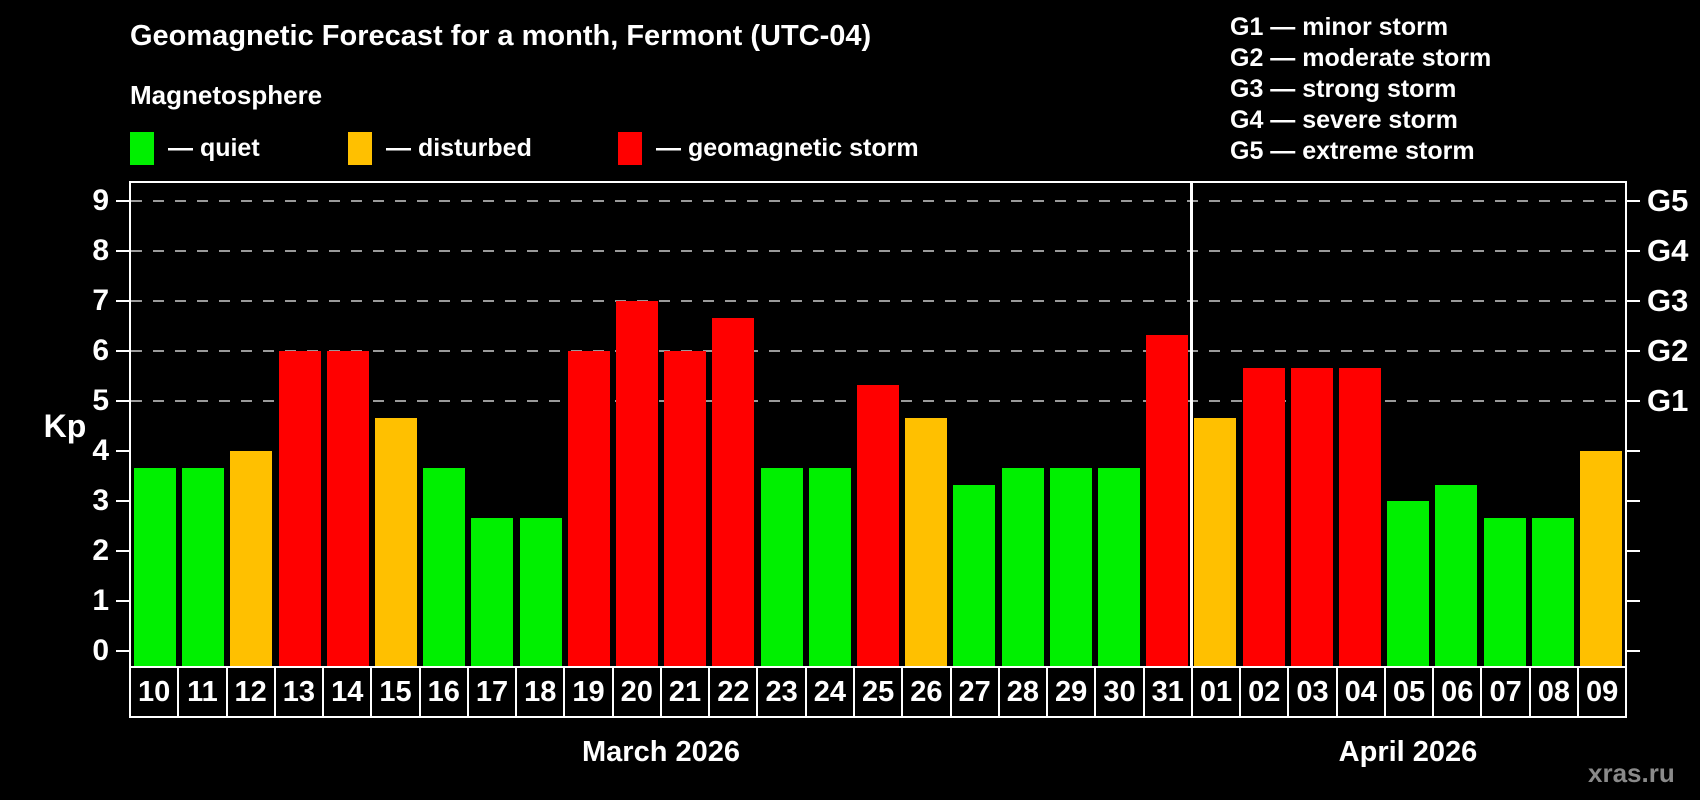 The height and width of the screenshot is (800, 1700). Describe the element at coordinates (787, 147) in the screenshot. I see `legend-label-storm: — geomagnetic storm` at that location.